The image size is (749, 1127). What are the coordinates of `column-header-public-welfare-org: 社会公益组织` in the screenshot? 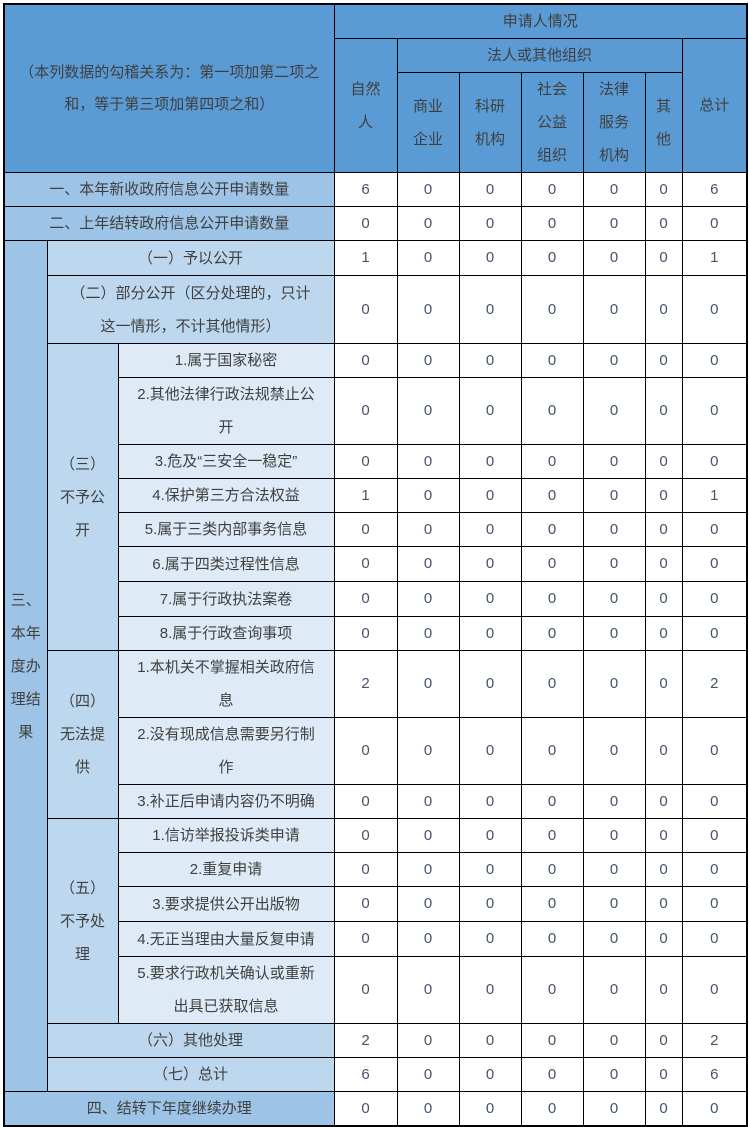 It's located at (552, 122).